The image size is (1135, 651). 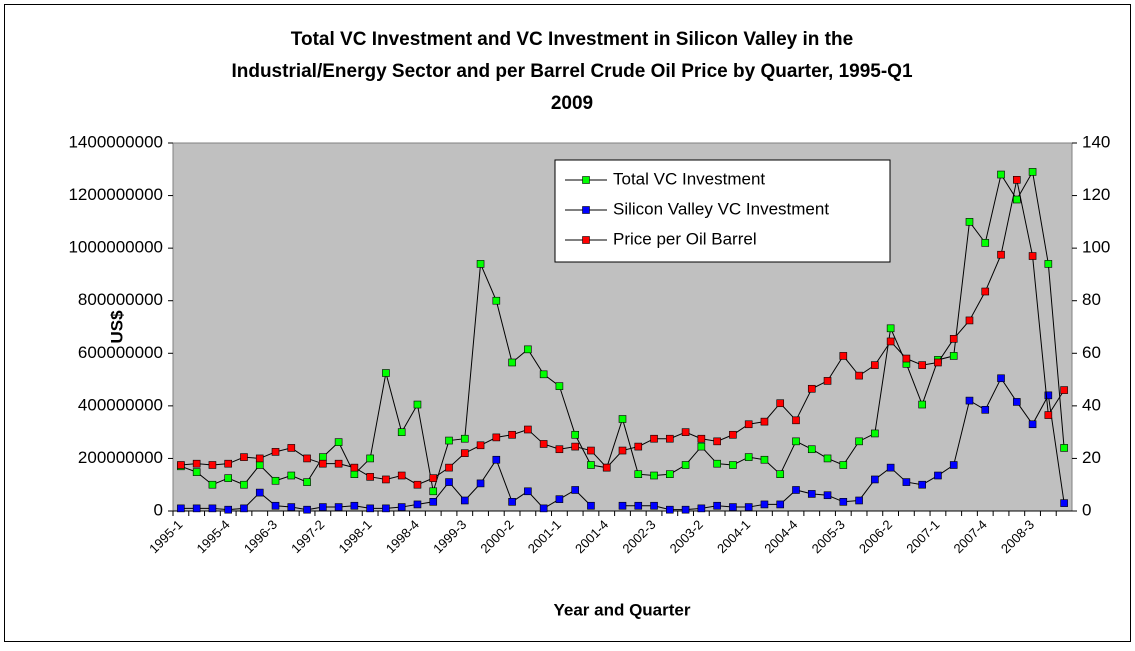 What do you see at coordinates (115, 141) in the screenshot?
I see `y-tick-label: 1400000000` at bounding box center [115, 141].